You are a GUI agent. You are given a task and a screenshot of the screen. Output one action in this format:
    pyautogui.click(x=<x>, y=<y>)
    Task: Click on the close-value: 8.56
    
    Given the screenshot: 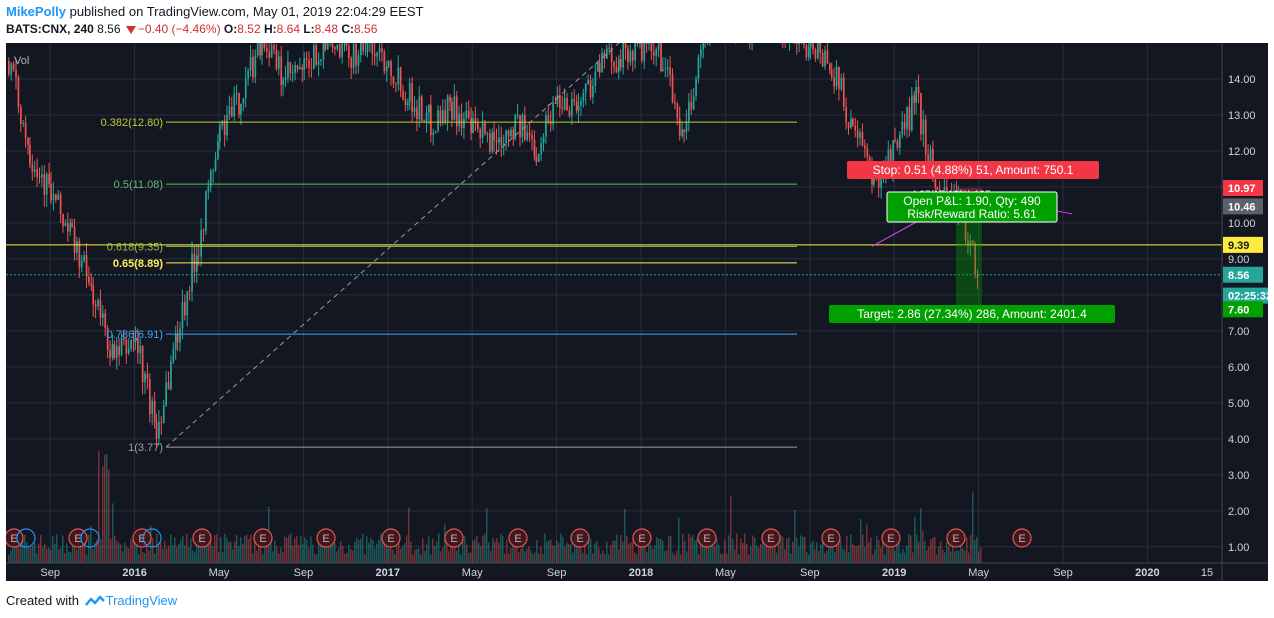 What is the action you would take?
    pyautogui.click(x=366, y=29)
    